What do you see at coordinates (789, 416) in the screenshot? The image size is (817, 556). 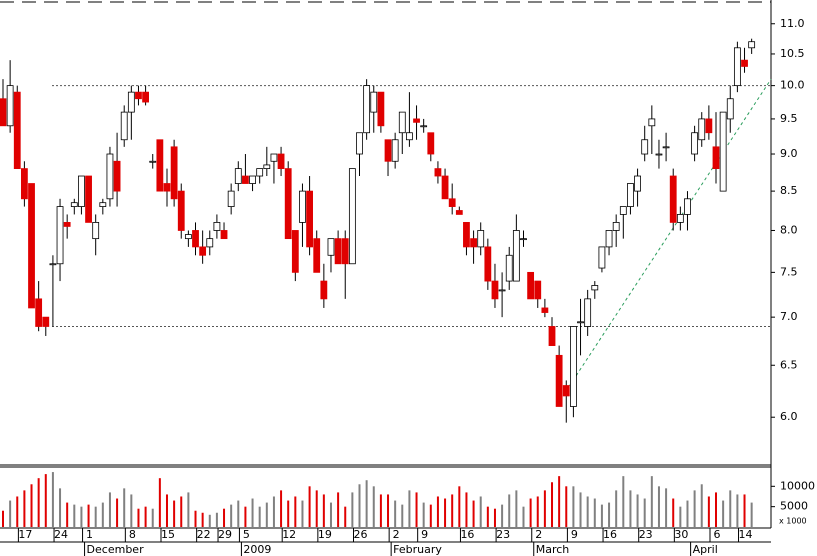 I see `y-tick-label: 6.0` at bounding box center [789, 416].